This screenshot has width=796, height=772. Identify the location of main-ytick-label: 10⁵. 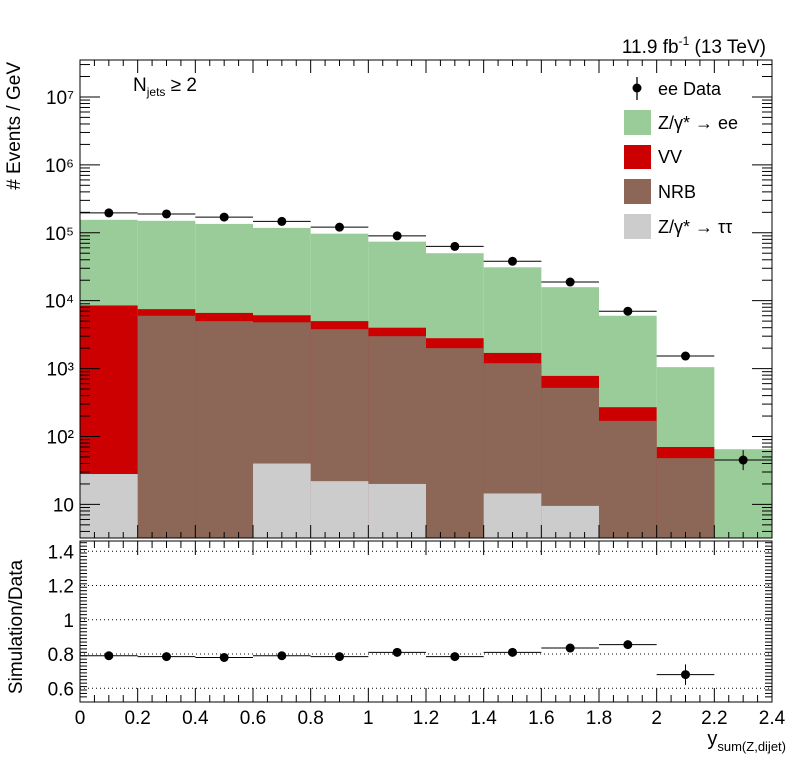
(59, 234).